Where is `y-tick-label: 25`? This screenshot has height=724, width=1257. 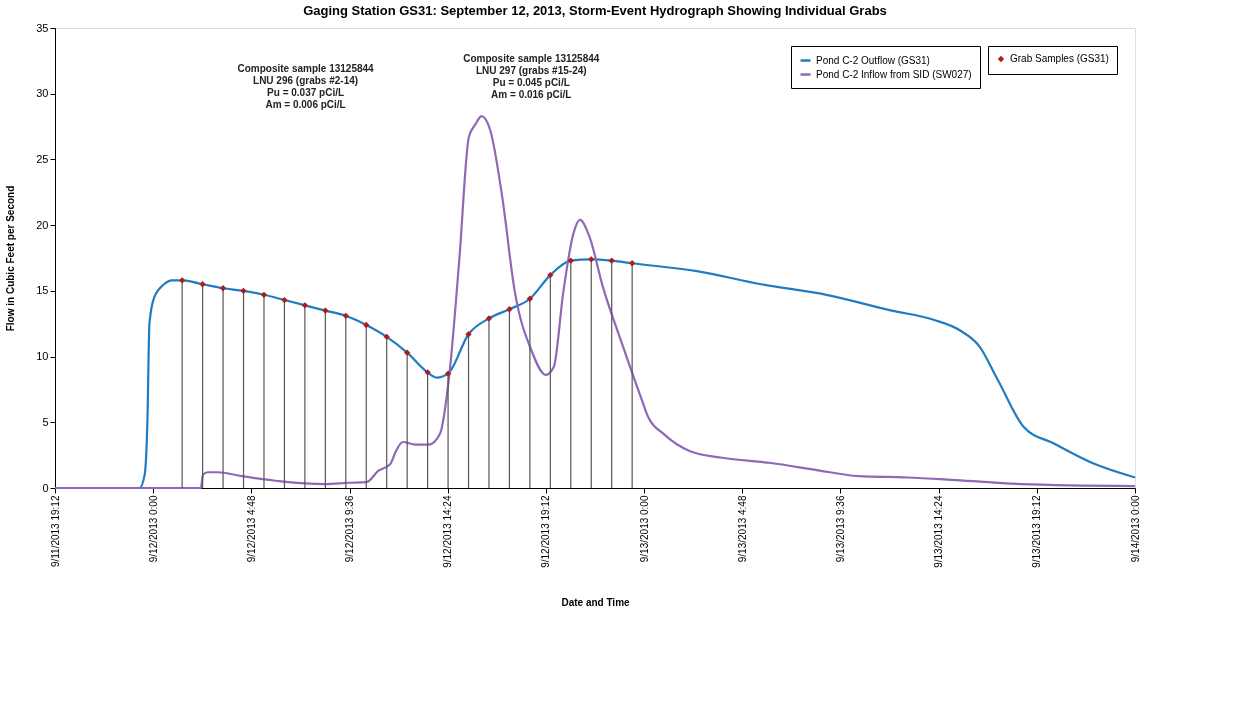
y-tick-label: 25 is located at coordinates (42, 158).